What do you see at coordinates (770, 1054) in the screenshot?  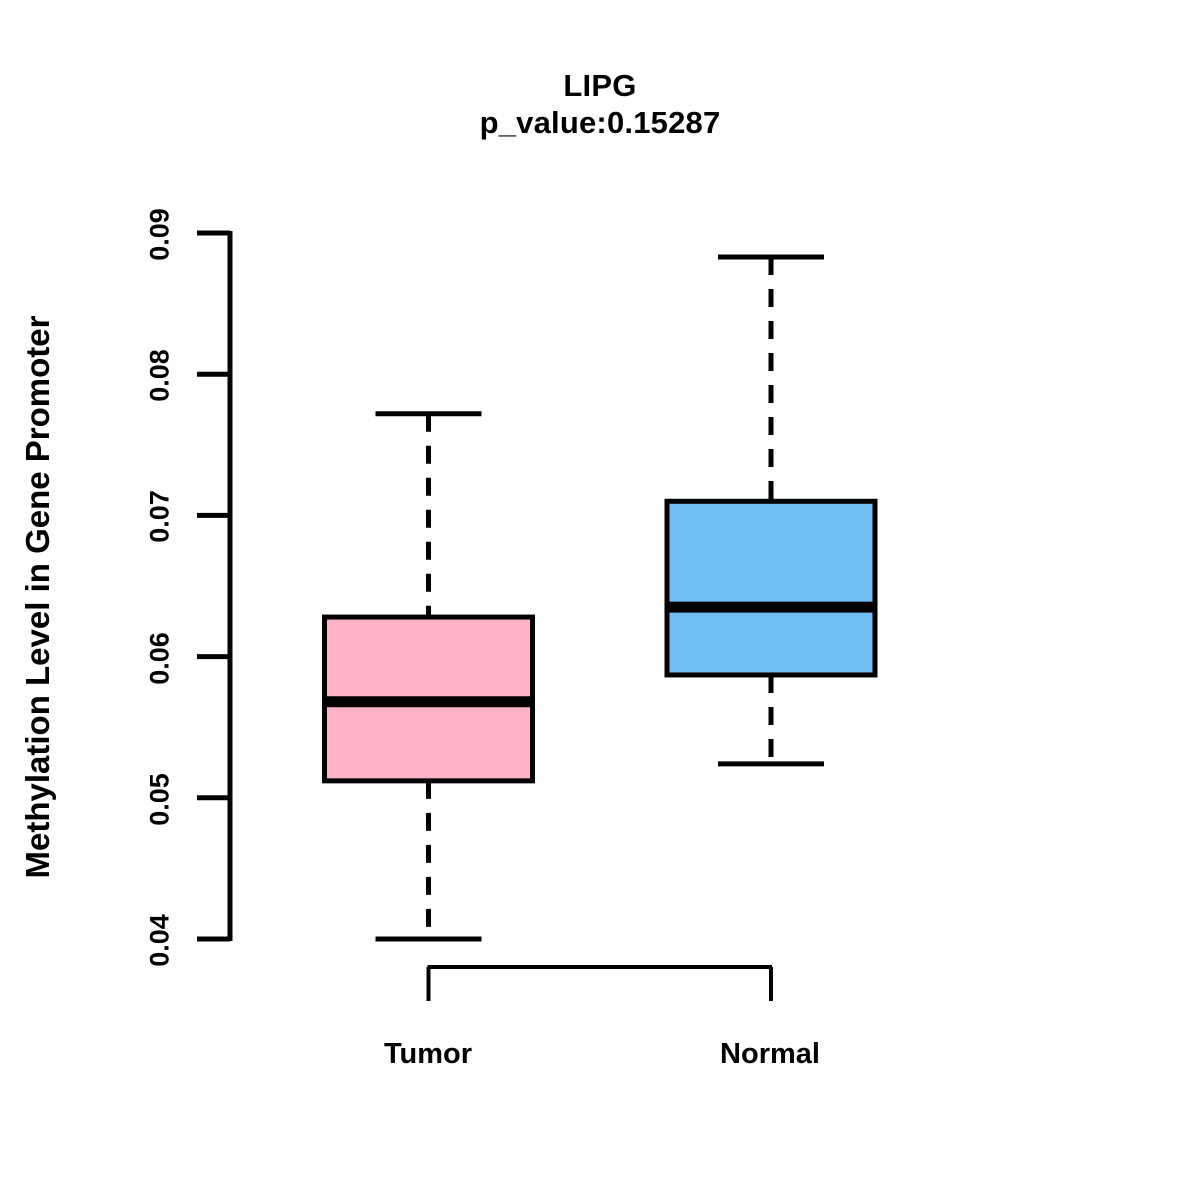 I see `x-tick-label-normal: Normal` at bounding box center [770, 1054].